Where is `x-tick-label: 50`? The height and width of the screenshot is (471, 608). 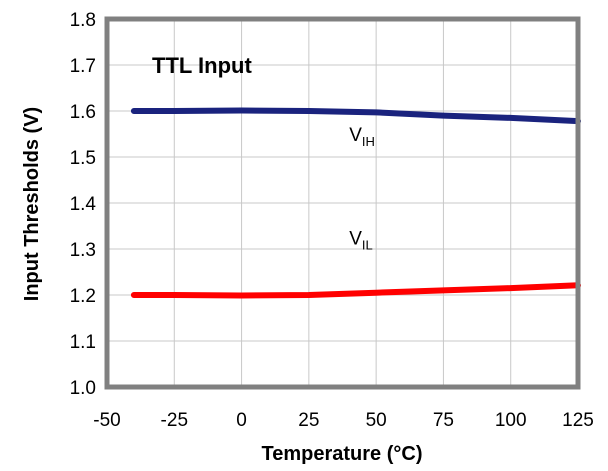 x-tick-label: 50 is located at coordinates (376, 420).